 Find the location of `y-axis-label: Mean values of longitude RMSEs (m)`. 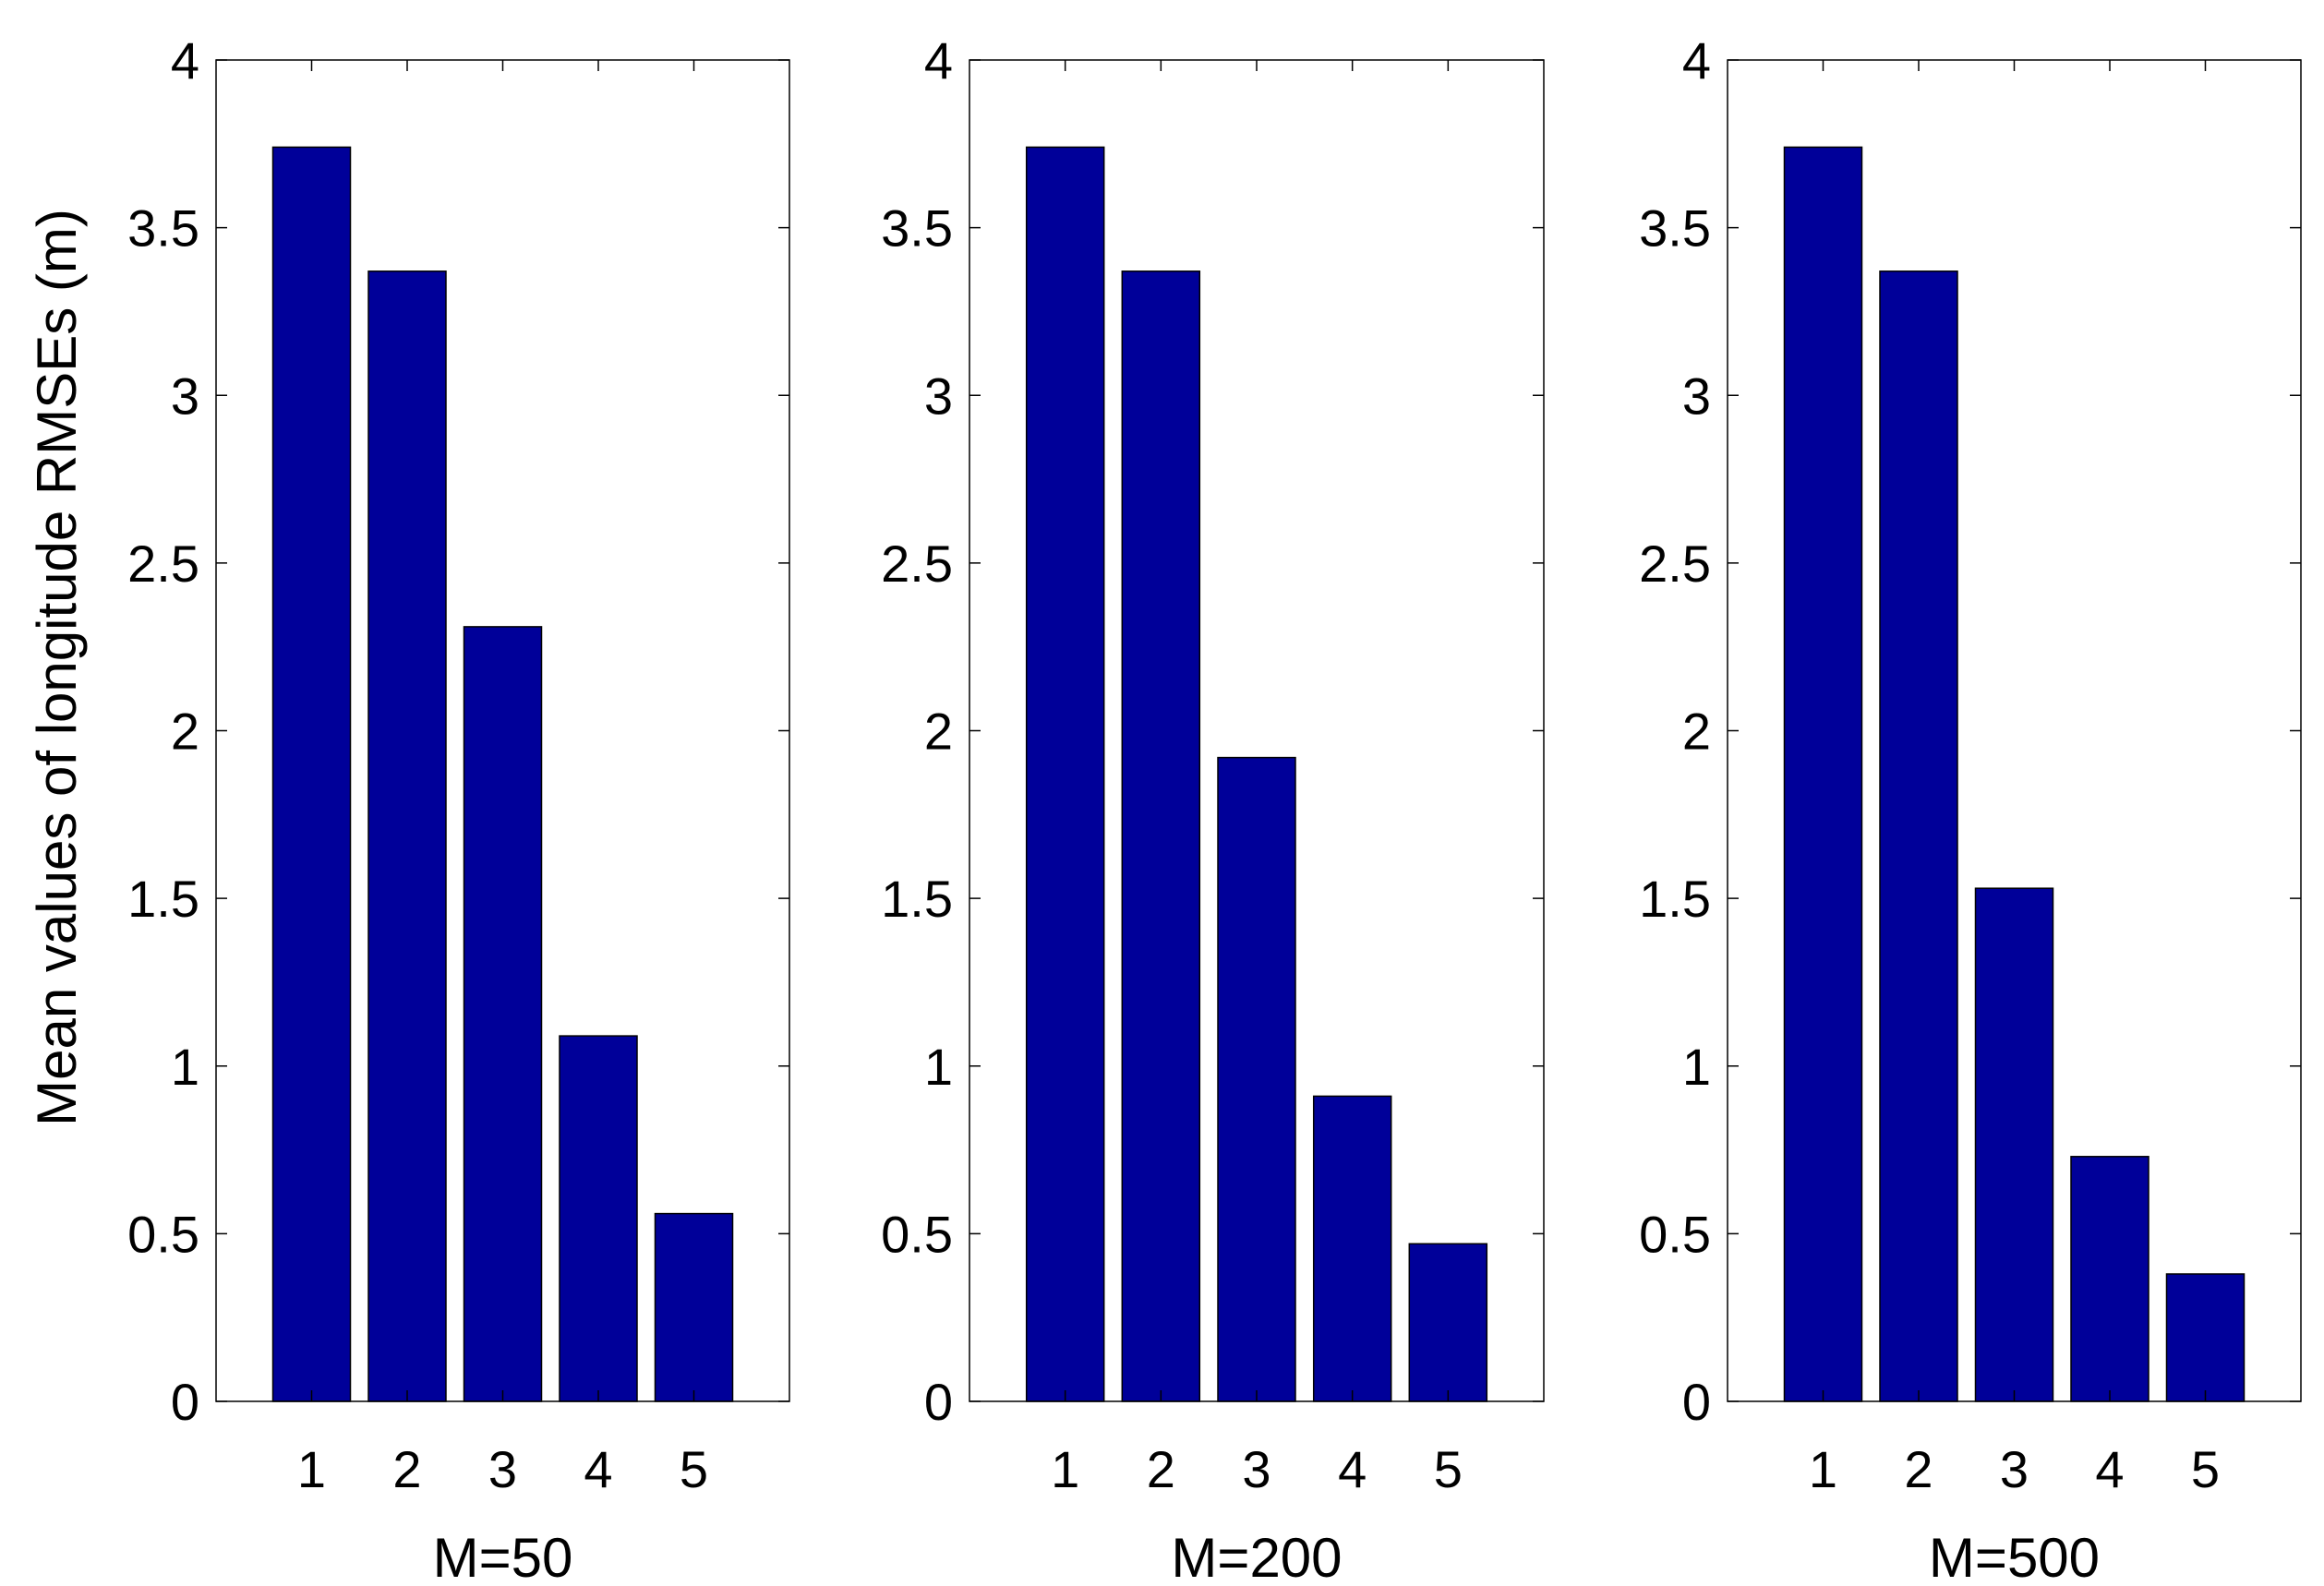

y-axis-label: Mean values of longitude RMSEs (m) is located at coordinates (57, 667).